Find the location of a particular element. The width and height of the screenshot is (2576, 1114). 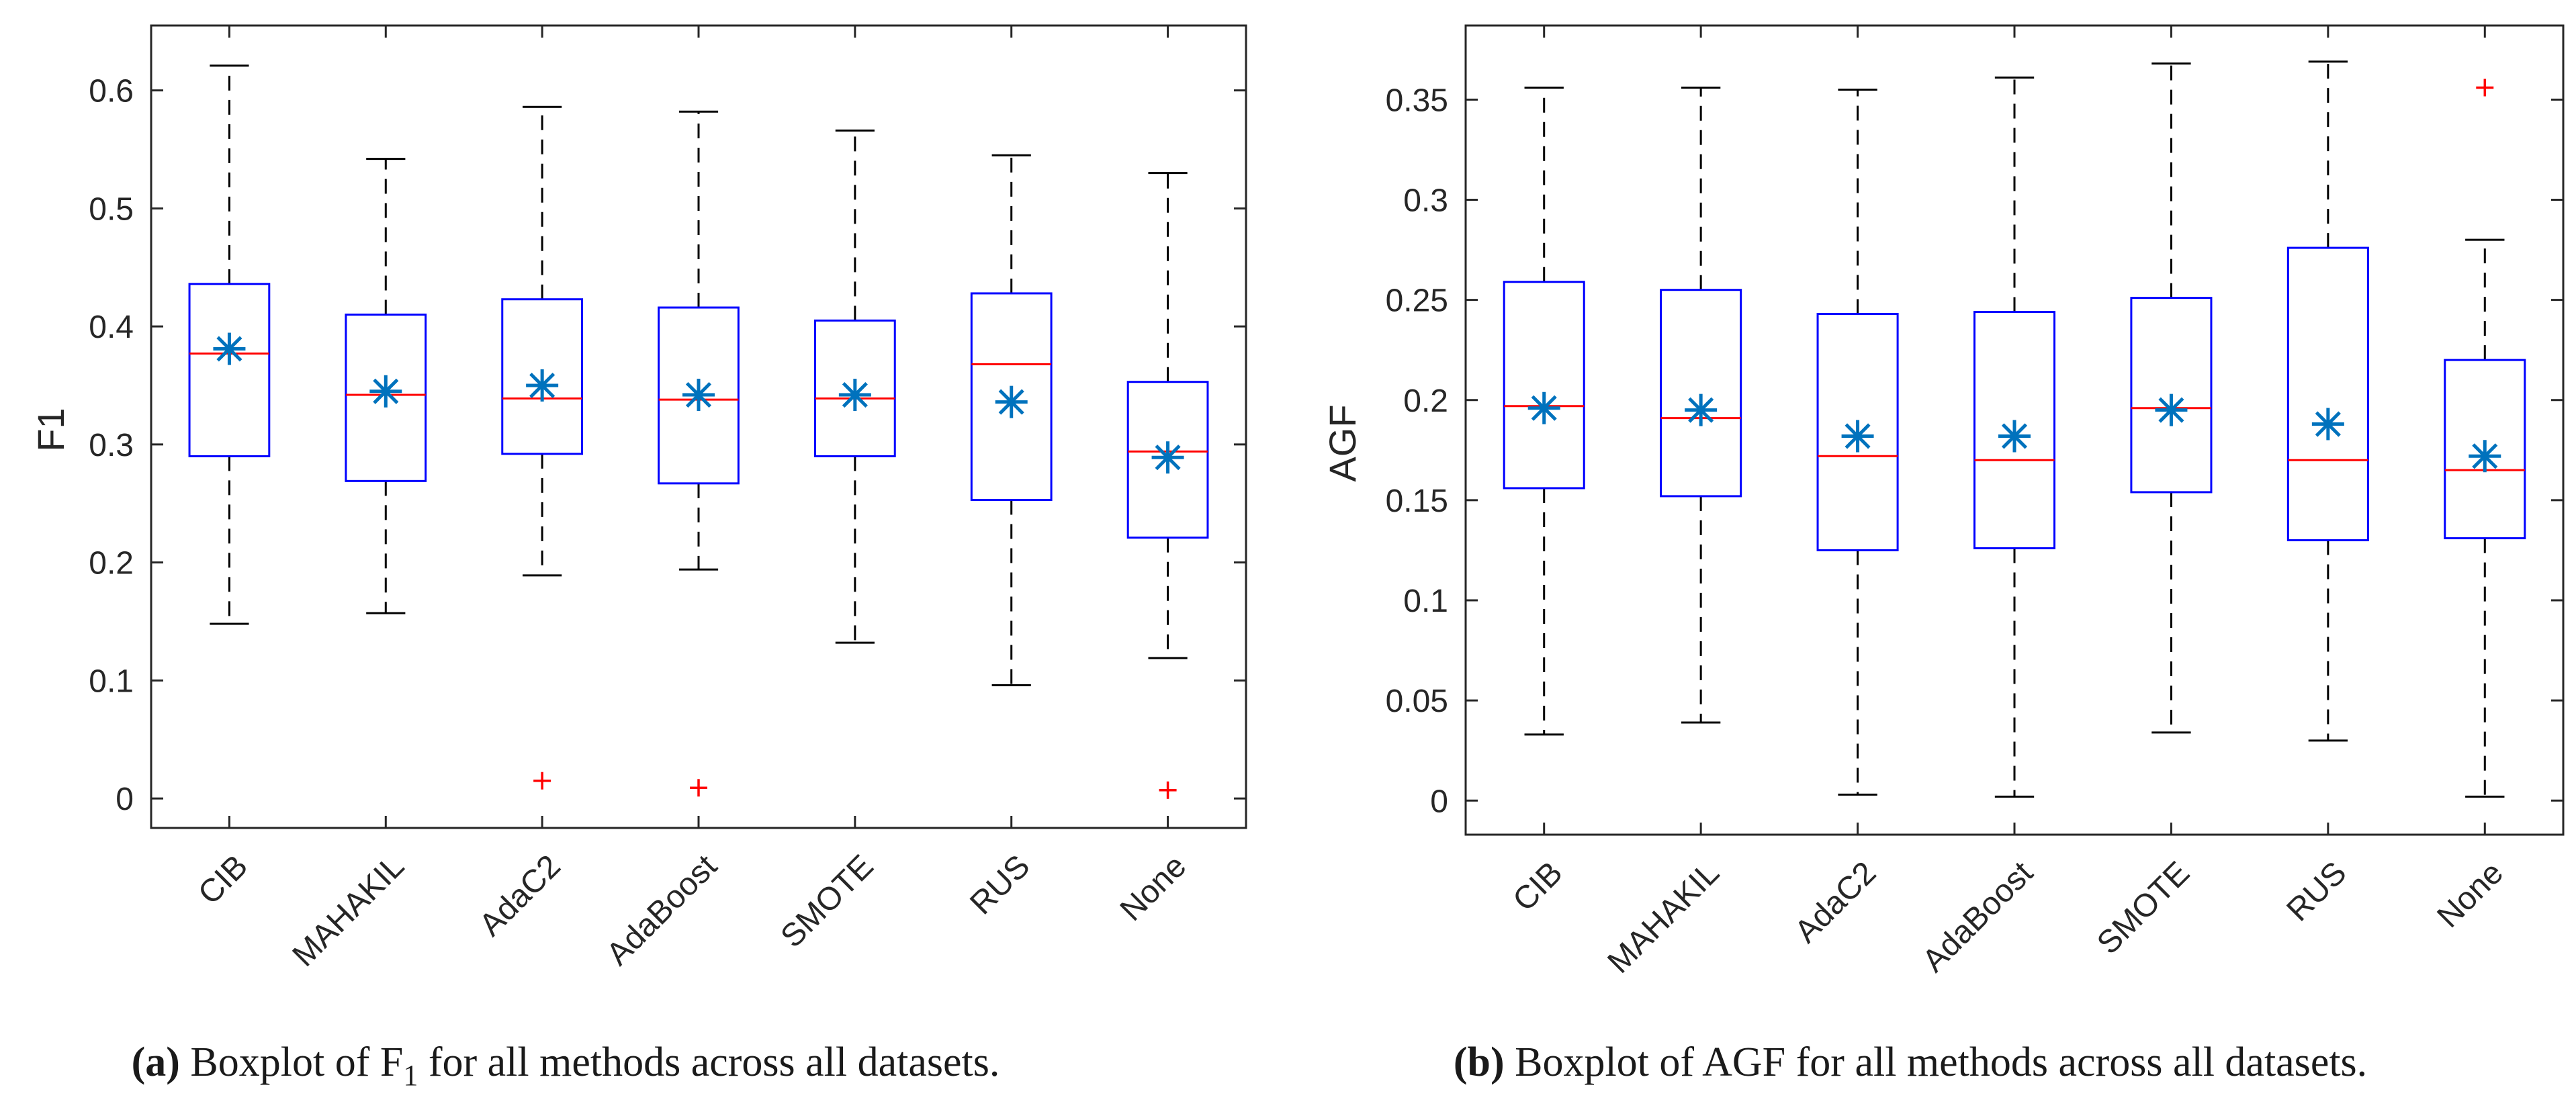

caption-a-subscript: 1 is located at coordinates (411, 1076).